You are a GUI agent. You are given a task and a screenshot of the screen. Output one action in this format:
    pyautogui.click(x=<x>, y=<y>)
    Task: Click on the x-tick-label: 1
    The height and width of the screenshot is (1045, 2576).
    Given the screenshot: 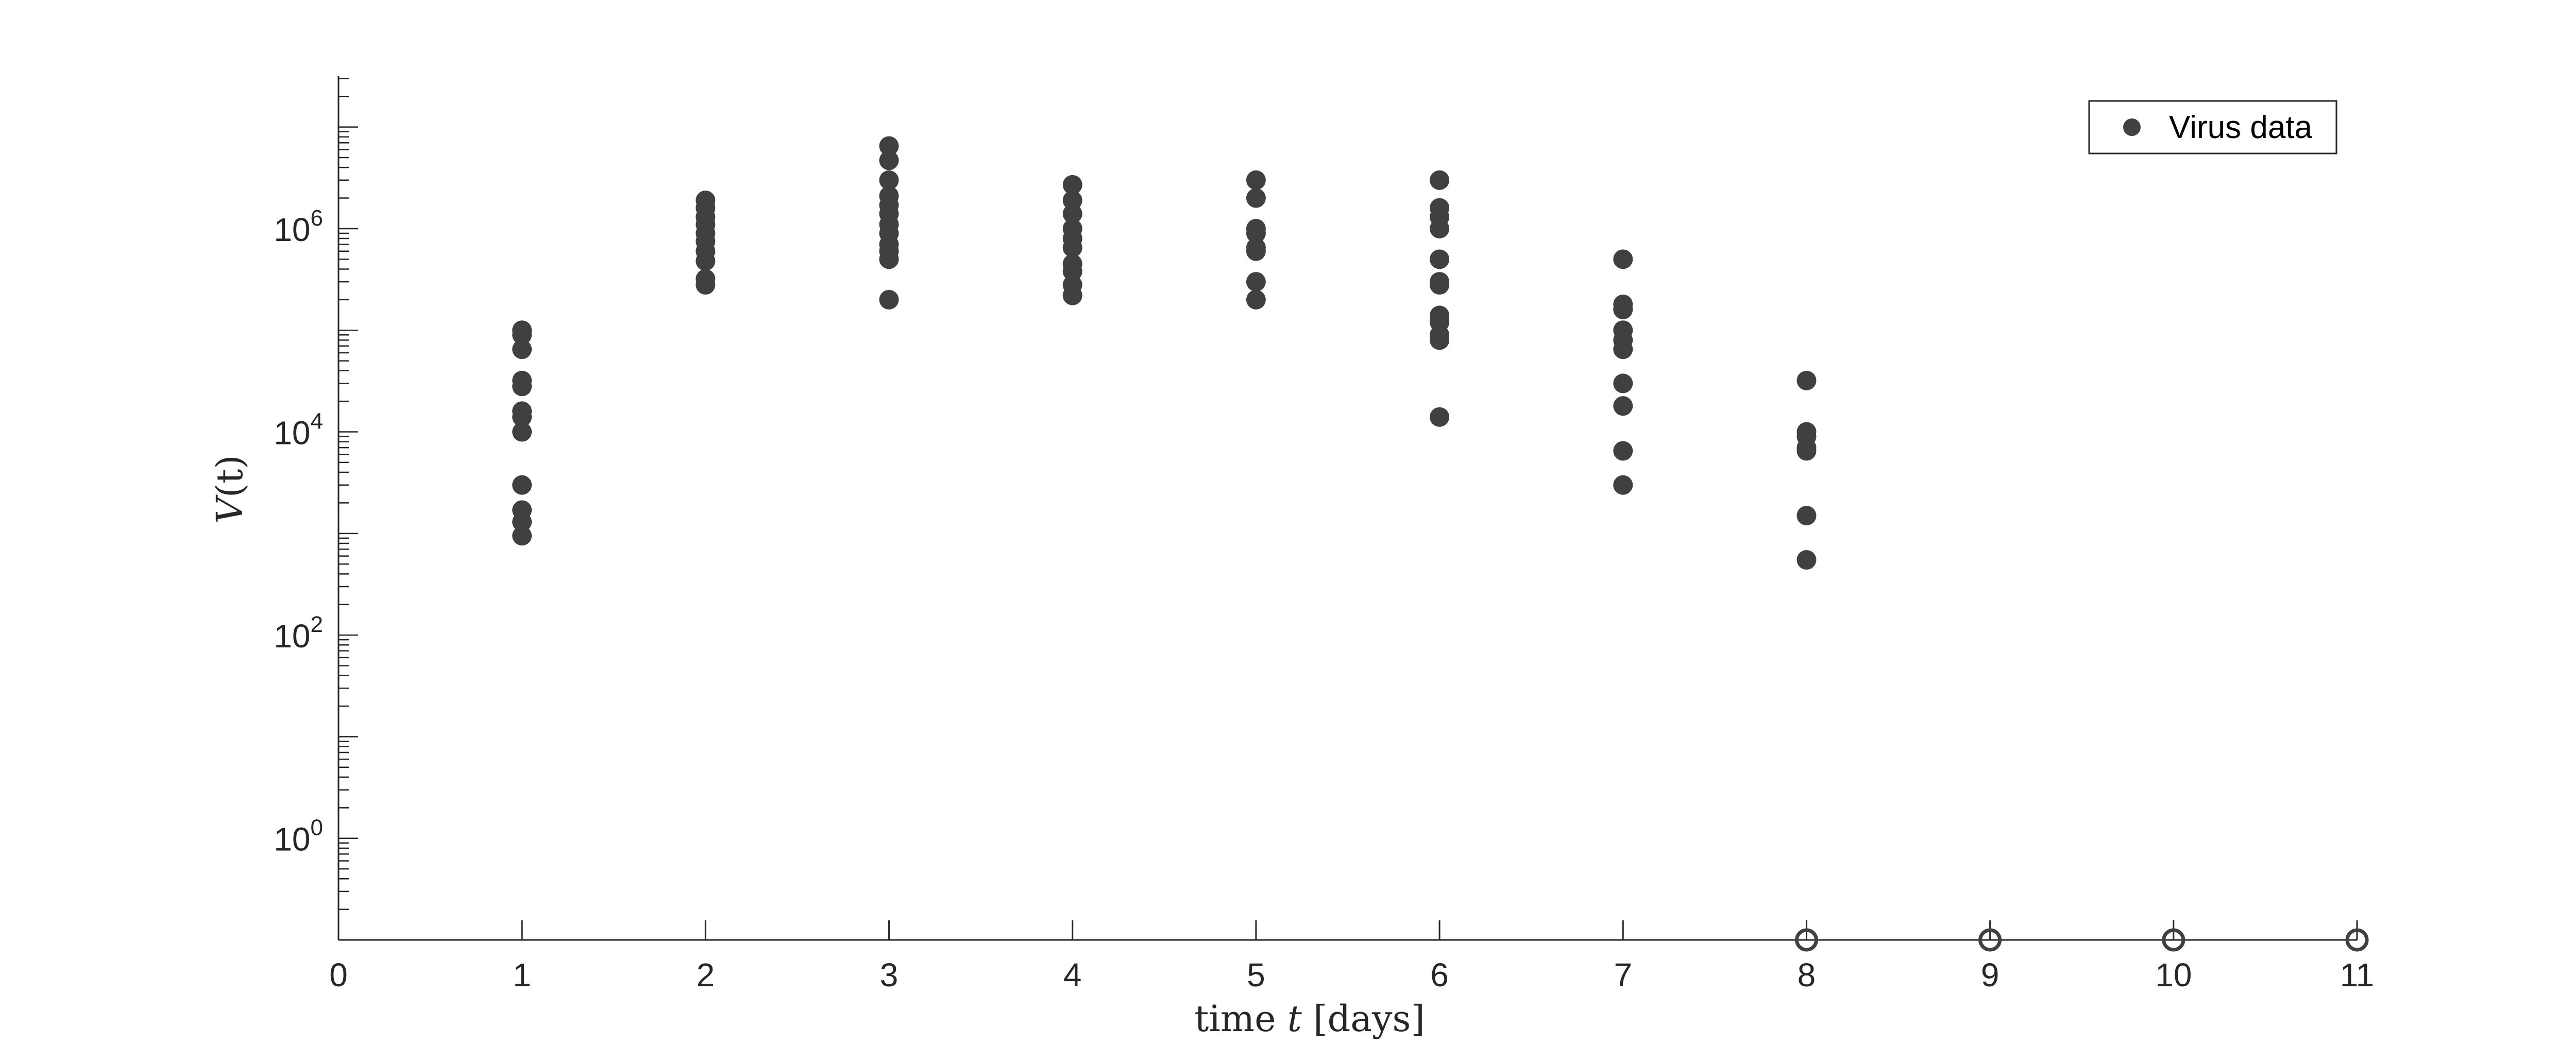 What is the action you would take?
    pyautogui.click(x=522, y=974)
    